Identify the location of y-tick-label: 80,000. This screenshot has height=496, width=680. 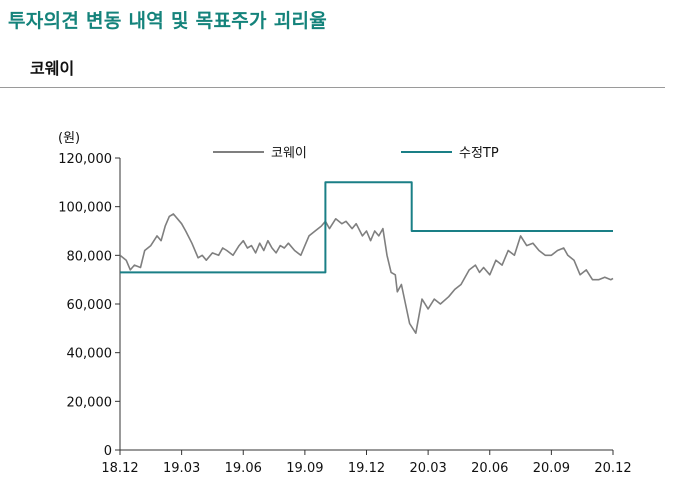
(90, 256).